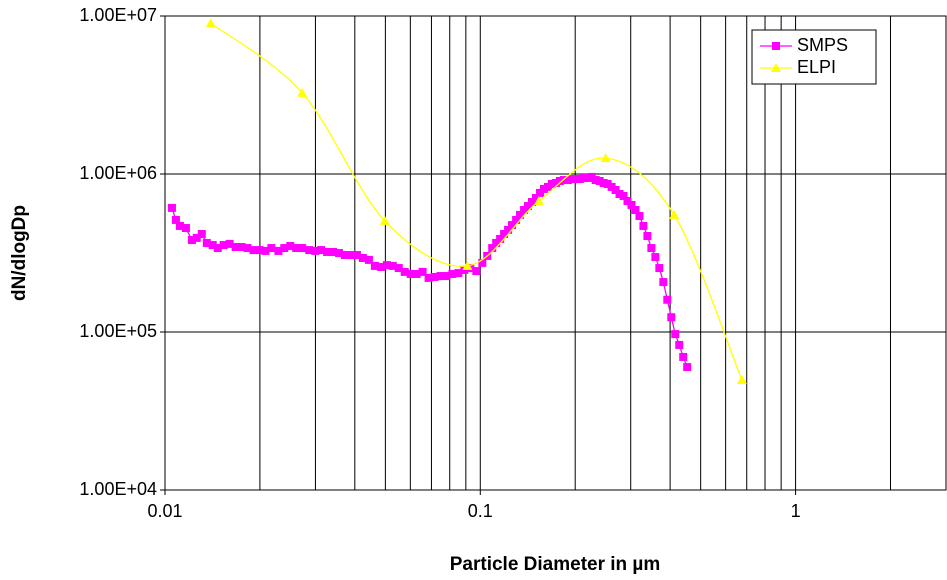 The height and width of the screenshot is (580, 947). What do you see at coordinates (118, 173) in the screenshot?
I see `y-tick-label: 1.00E+06` at bounding box center [118, 173].